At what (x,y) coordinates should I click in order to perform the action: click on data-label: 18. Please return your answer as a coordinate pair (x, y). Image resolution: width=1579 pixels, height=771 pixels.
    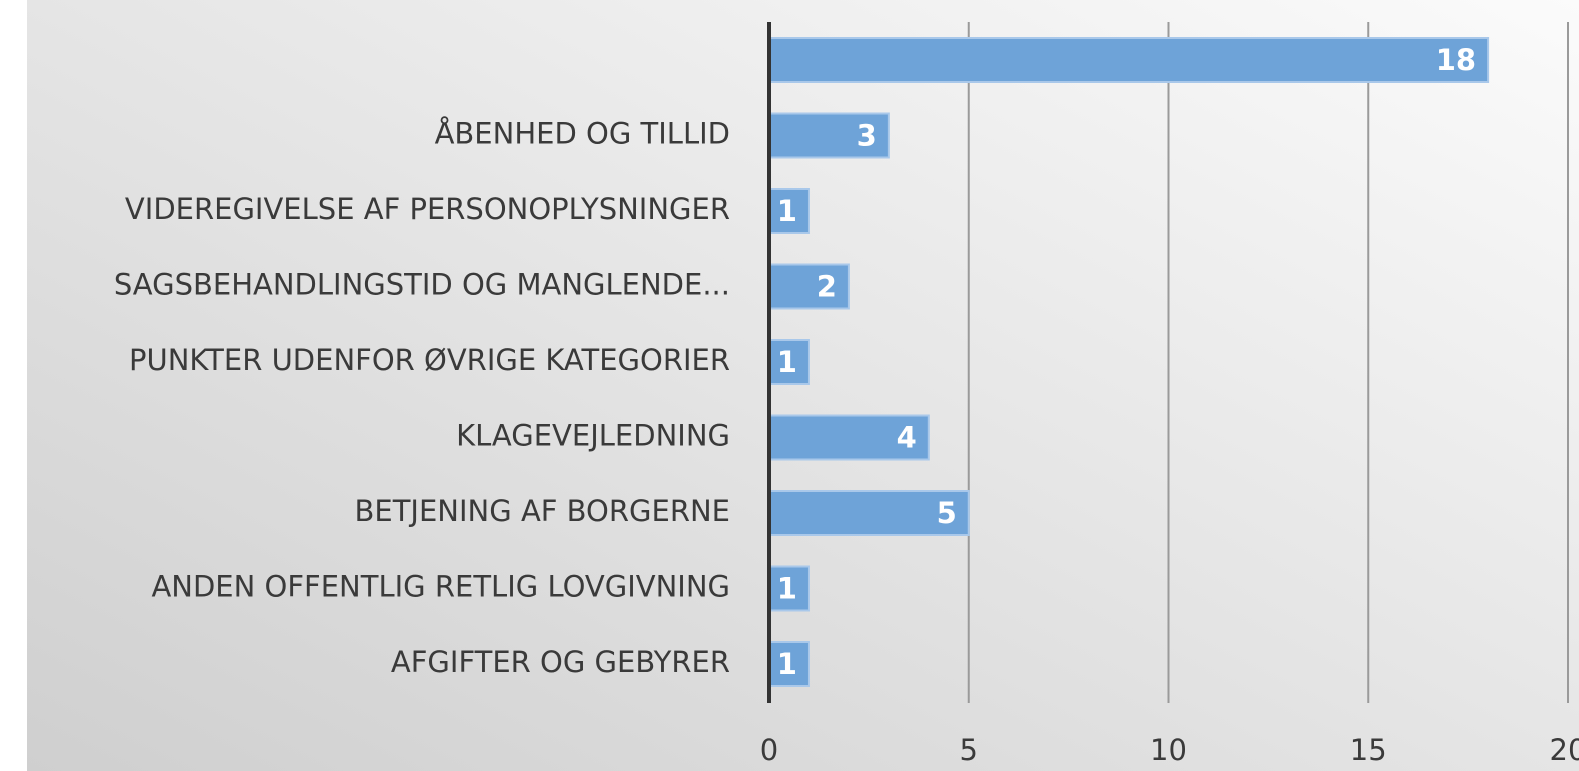
    Looking at the image, I should click on (1456, 60).